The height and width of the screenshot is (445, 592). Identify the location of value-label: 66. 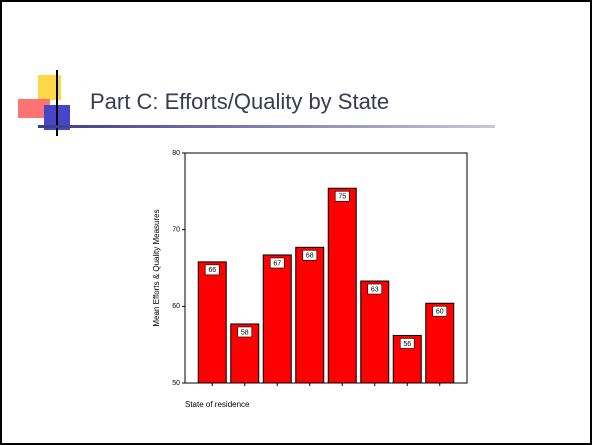
(212, 270).